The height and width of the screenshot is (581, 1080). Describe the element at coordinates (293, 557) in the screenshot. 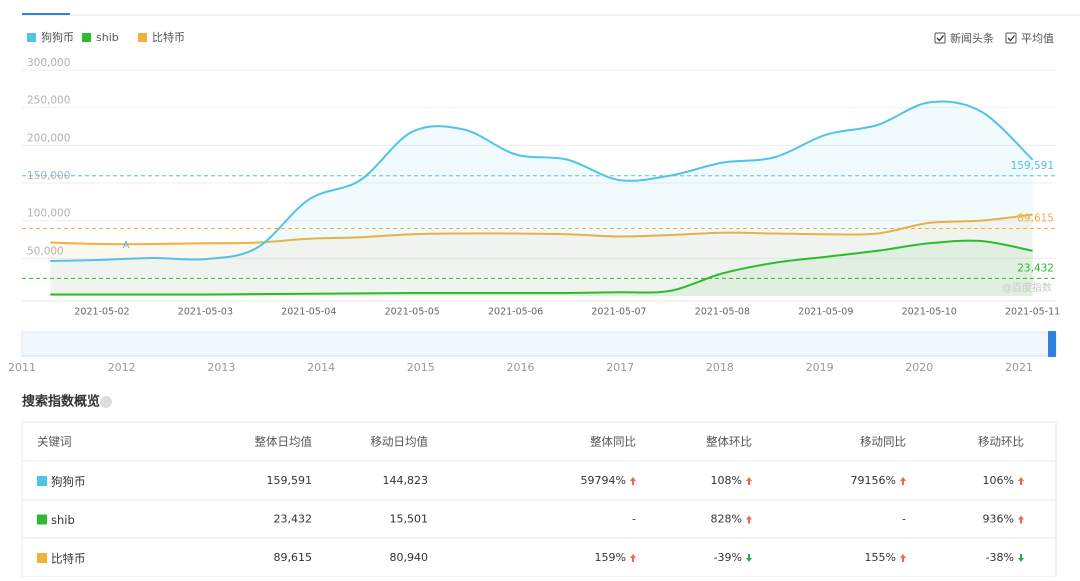

I see `table-cell: 89,615` at that location.